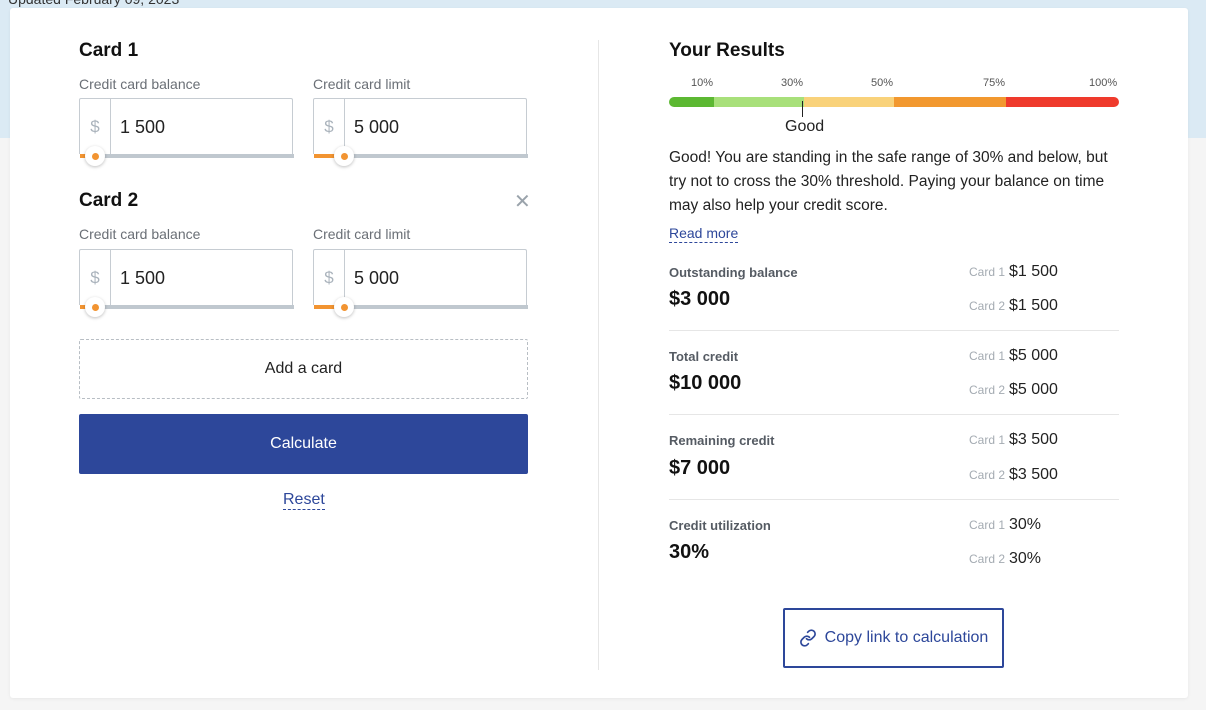  I want to click on metric-label: Outstanding balance, so click(733, 272).